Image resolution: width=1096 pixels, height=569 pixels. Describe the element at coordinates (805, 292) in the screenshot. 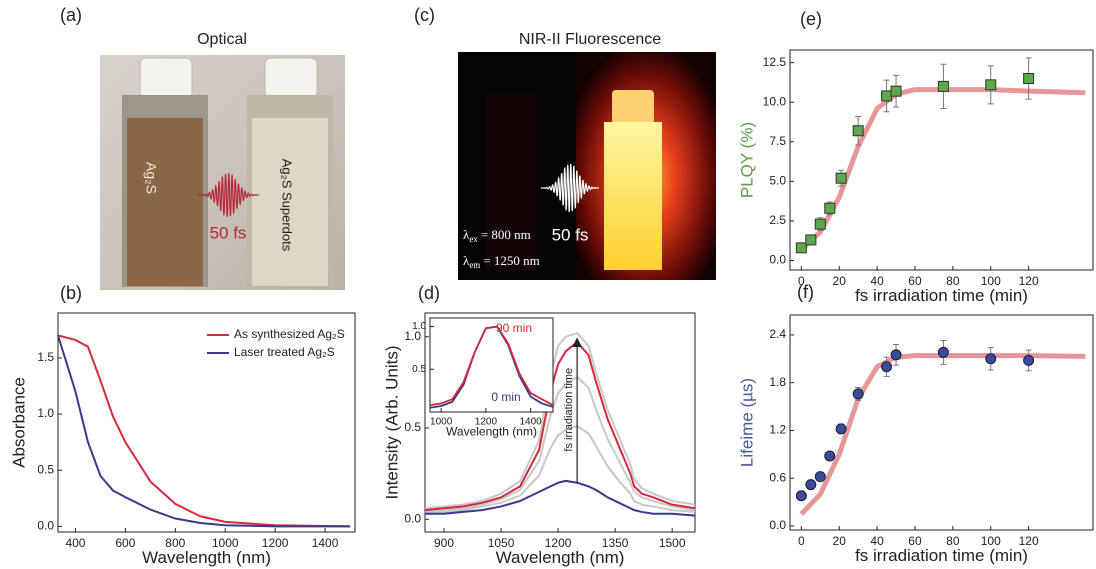

I see `panel-label: (f)` at that location.